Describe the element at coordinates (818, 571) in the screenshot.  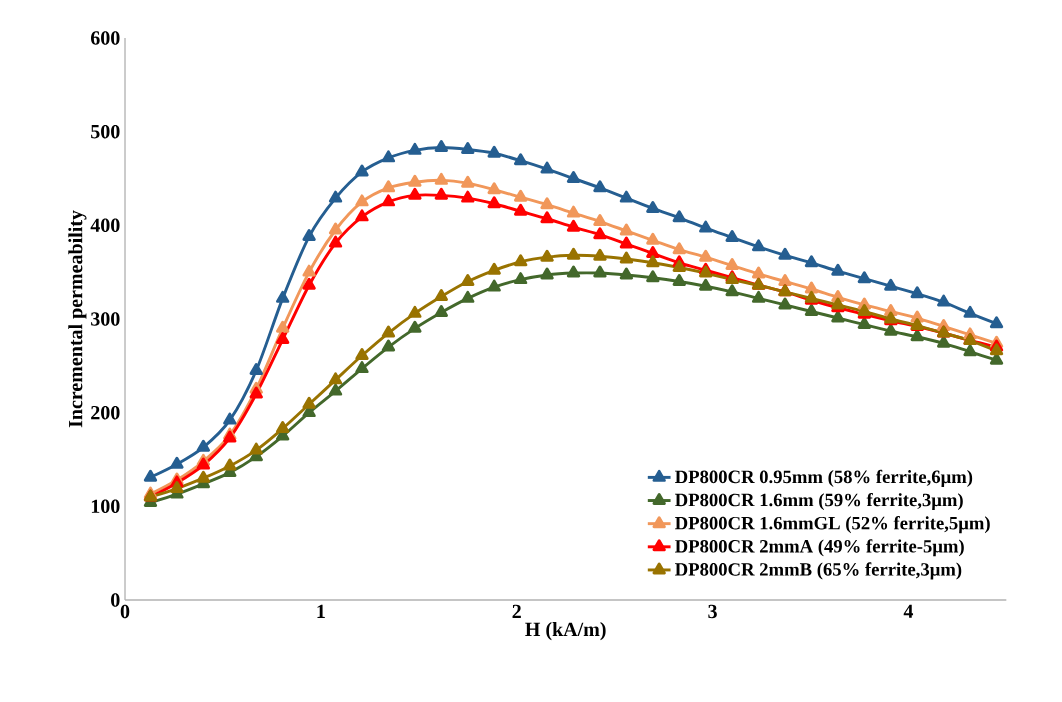
I see `legend-label: DP800CR 2mmB (65% ferrite,3μm)` at that location.